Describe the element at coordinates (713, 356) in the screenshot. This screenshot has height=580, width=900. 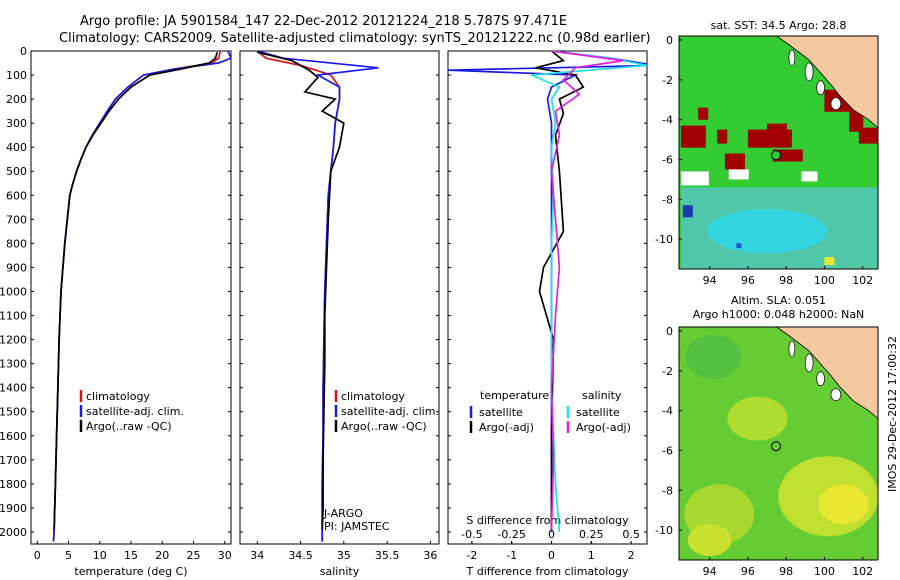
I see `sla-low` at that location.